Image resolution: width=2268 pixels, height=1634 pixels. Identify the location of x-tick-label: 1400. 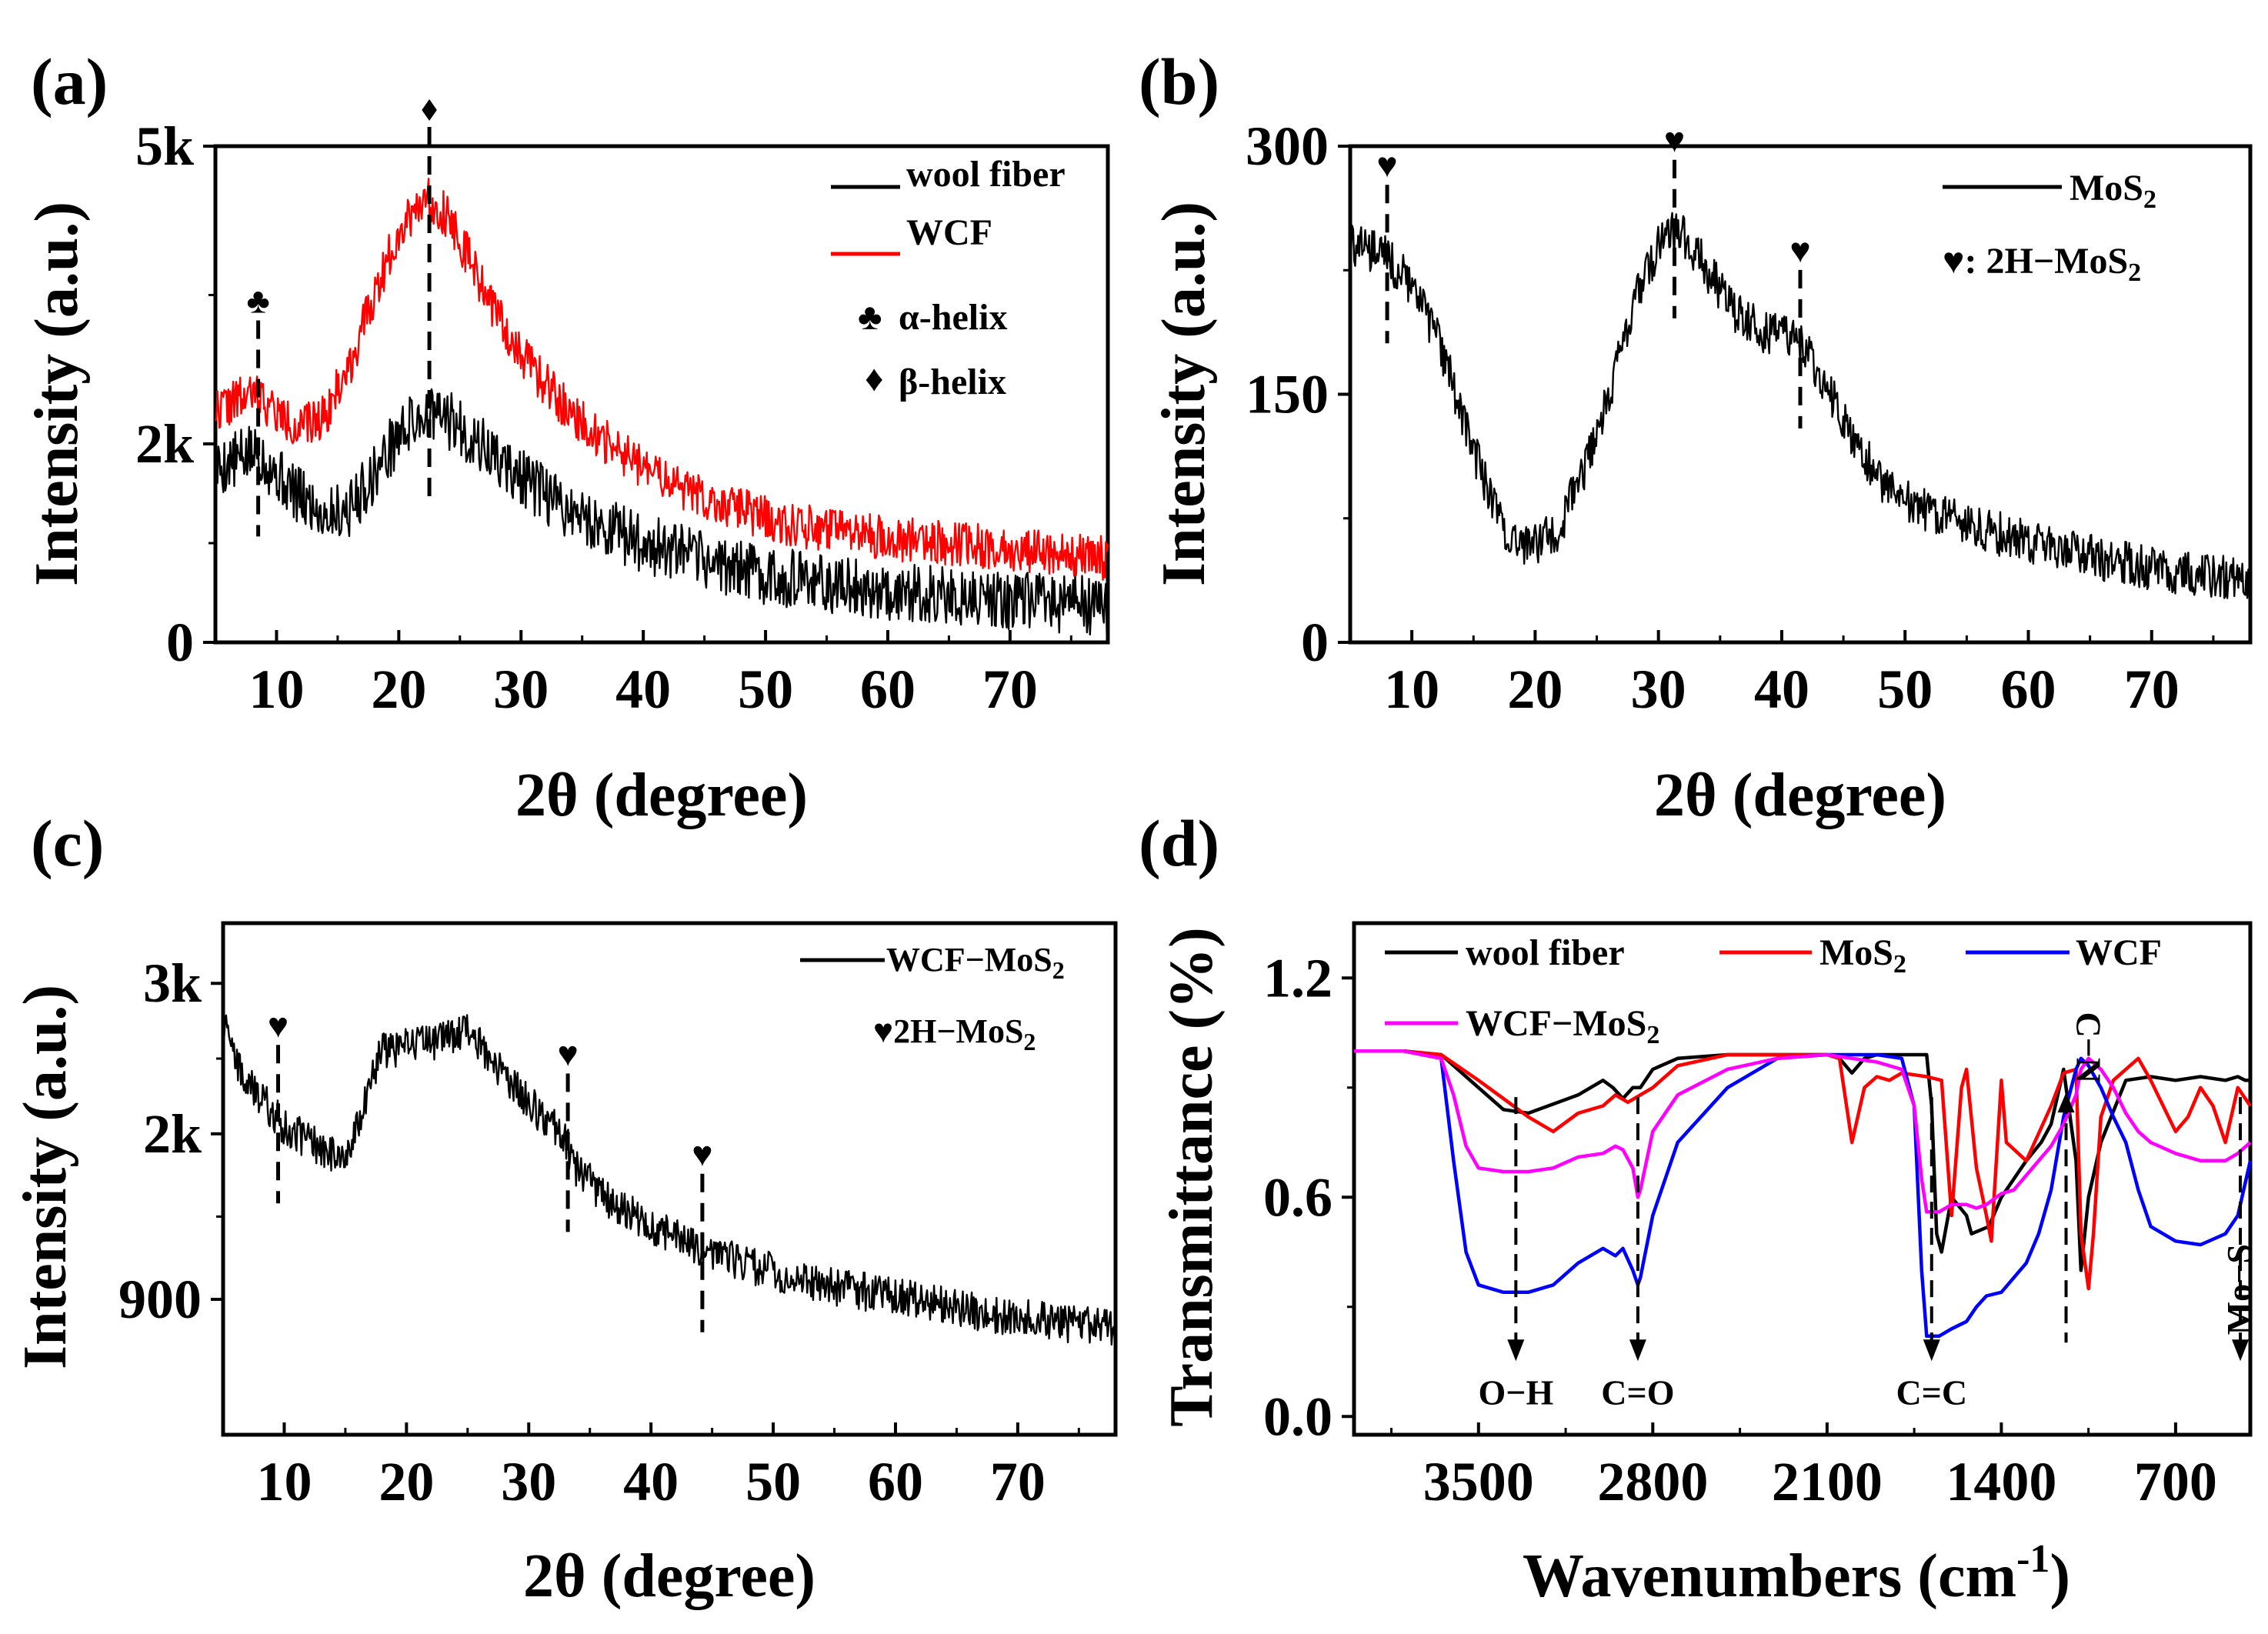
(2001, 1481).